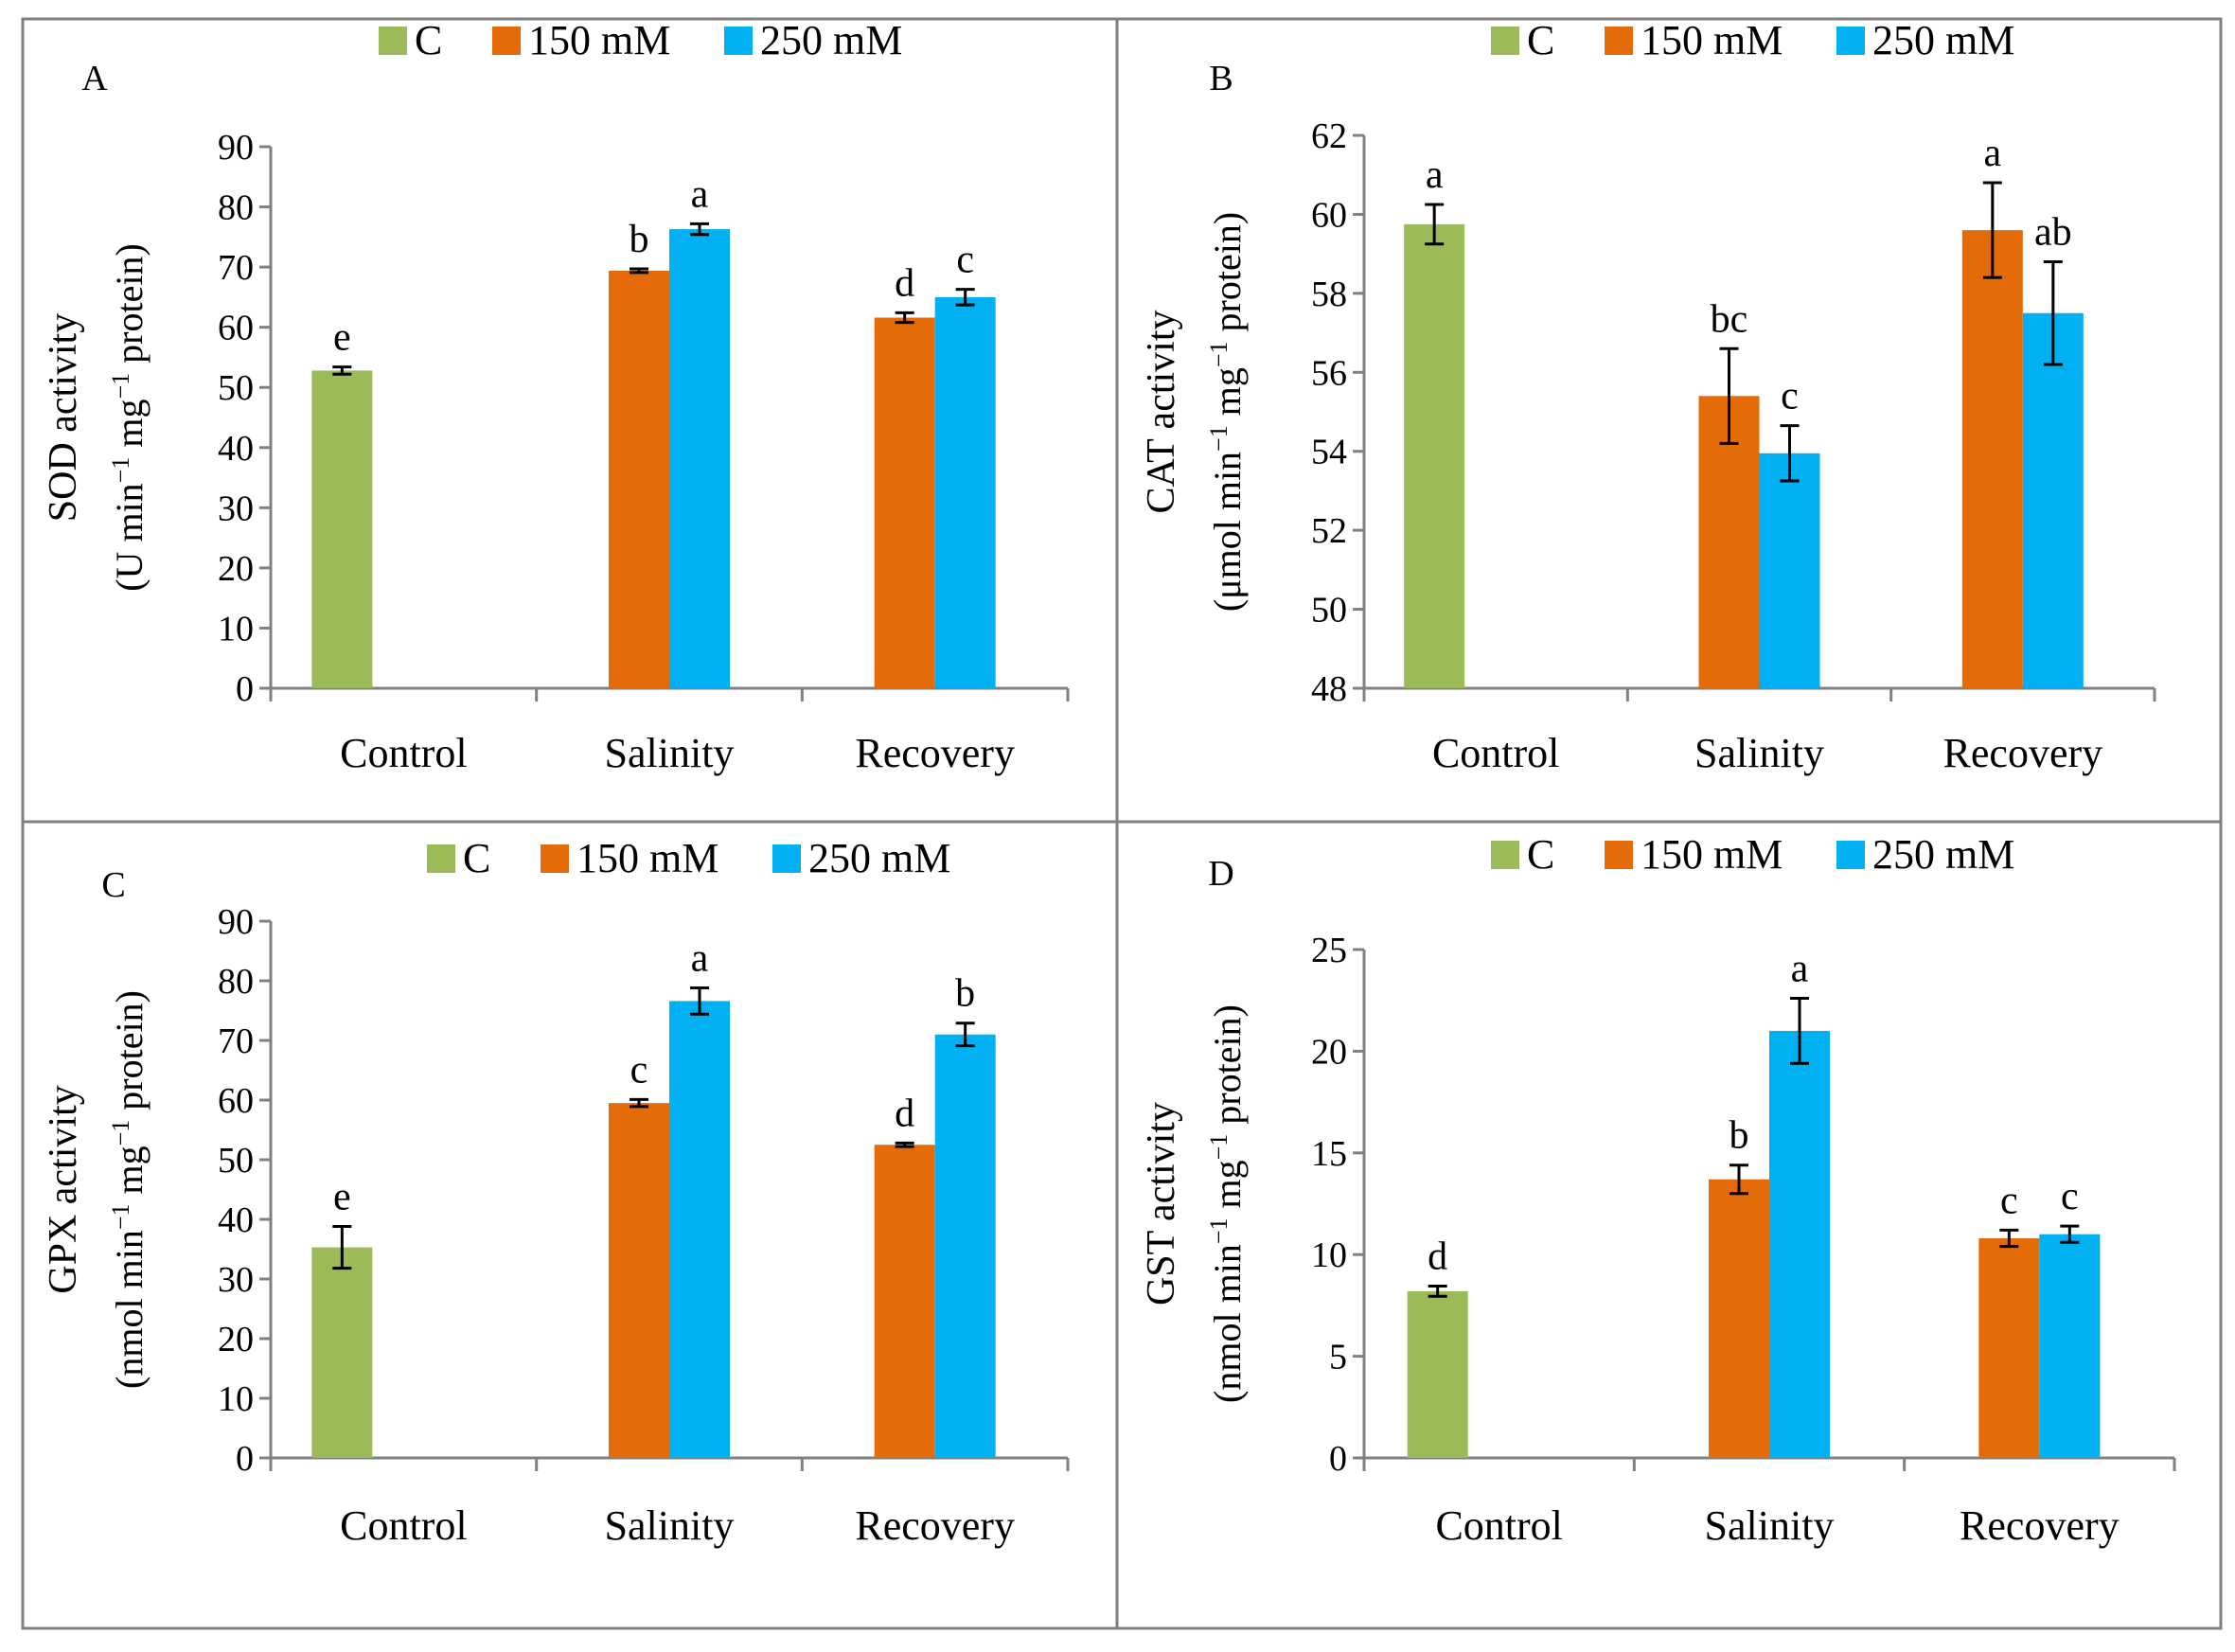 The width and height of the screenshot is (2235, 1652). Describe the element at coordinates (1220, 874) in the screenshot. I see `panel-letter: D` at that location.